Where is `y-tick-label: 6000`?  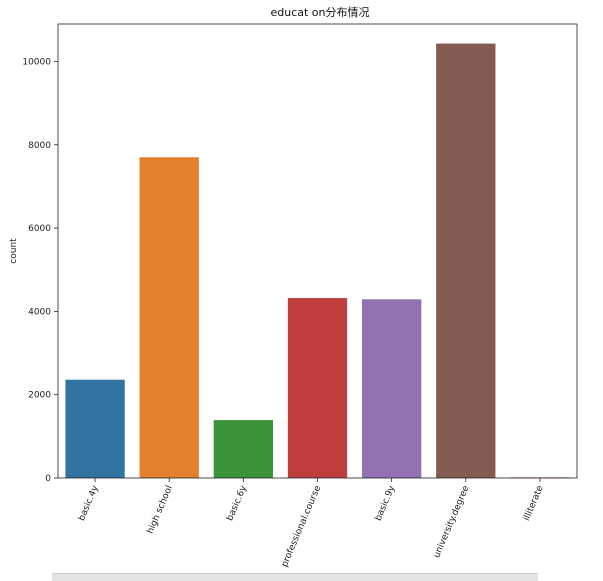 y-tick-label: 6000 is located at coordinates (39, 229).